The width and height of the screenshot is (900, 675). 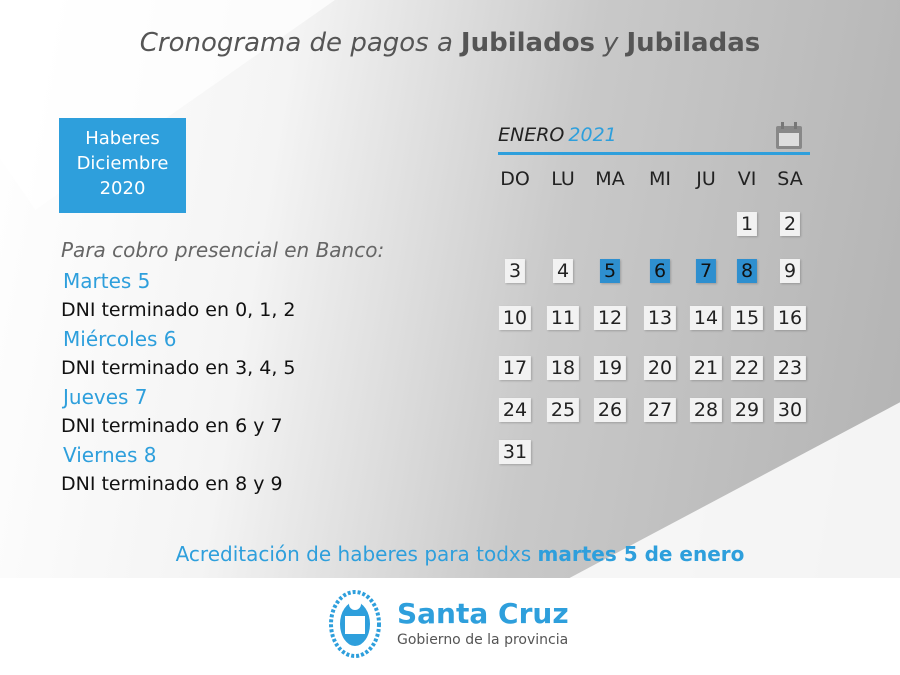 I want to click on calendar-header: ENERO 2021, so click(x=557, y=135).